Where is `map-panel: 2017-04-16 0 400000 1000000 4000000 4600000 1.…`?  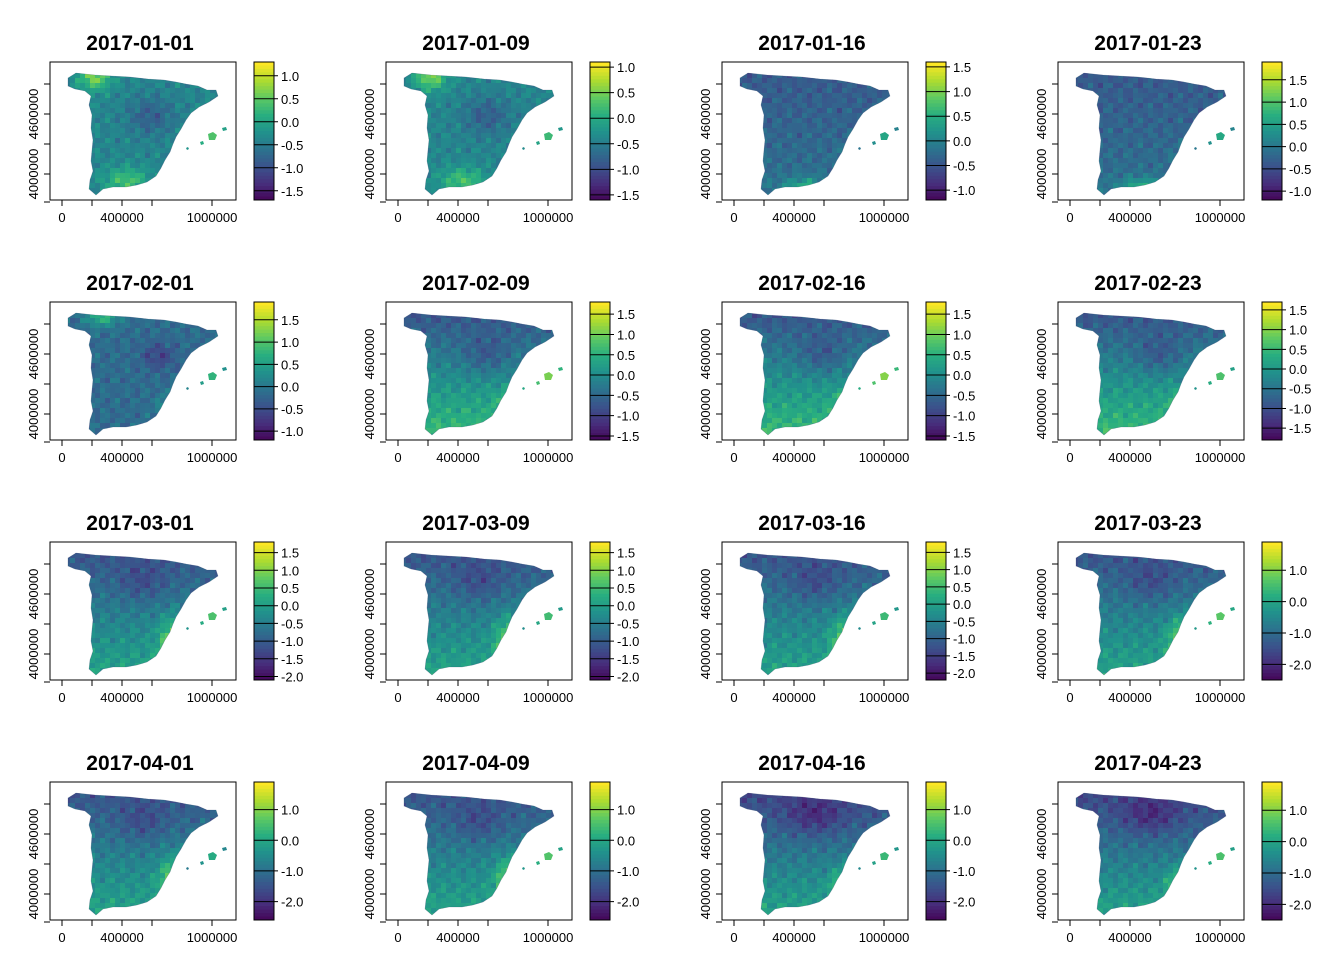
map-panel: 2017-04-16 0 400000 1000000 4000000 4600000 1.… is located at coordinates (836, 848).